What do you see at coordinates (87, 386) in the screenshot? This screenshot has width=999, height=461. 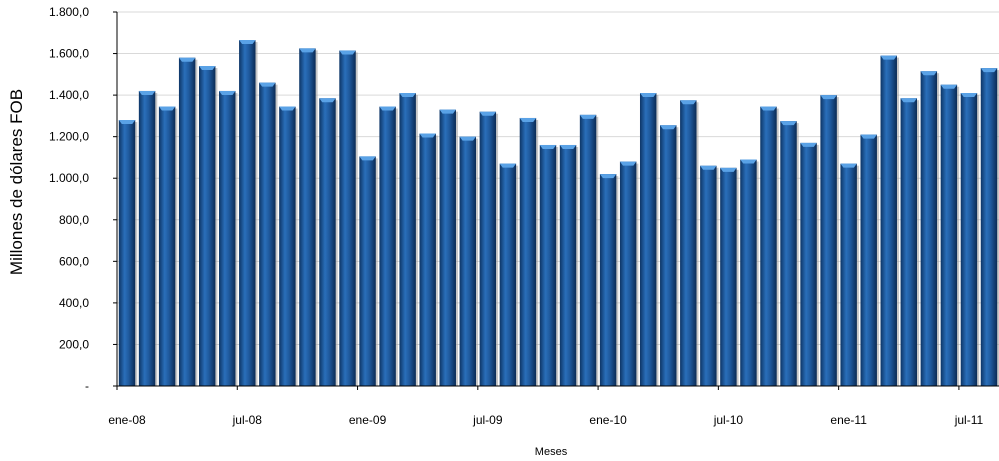 I see `y-tick-label: -` at bounding box center [87, 386].